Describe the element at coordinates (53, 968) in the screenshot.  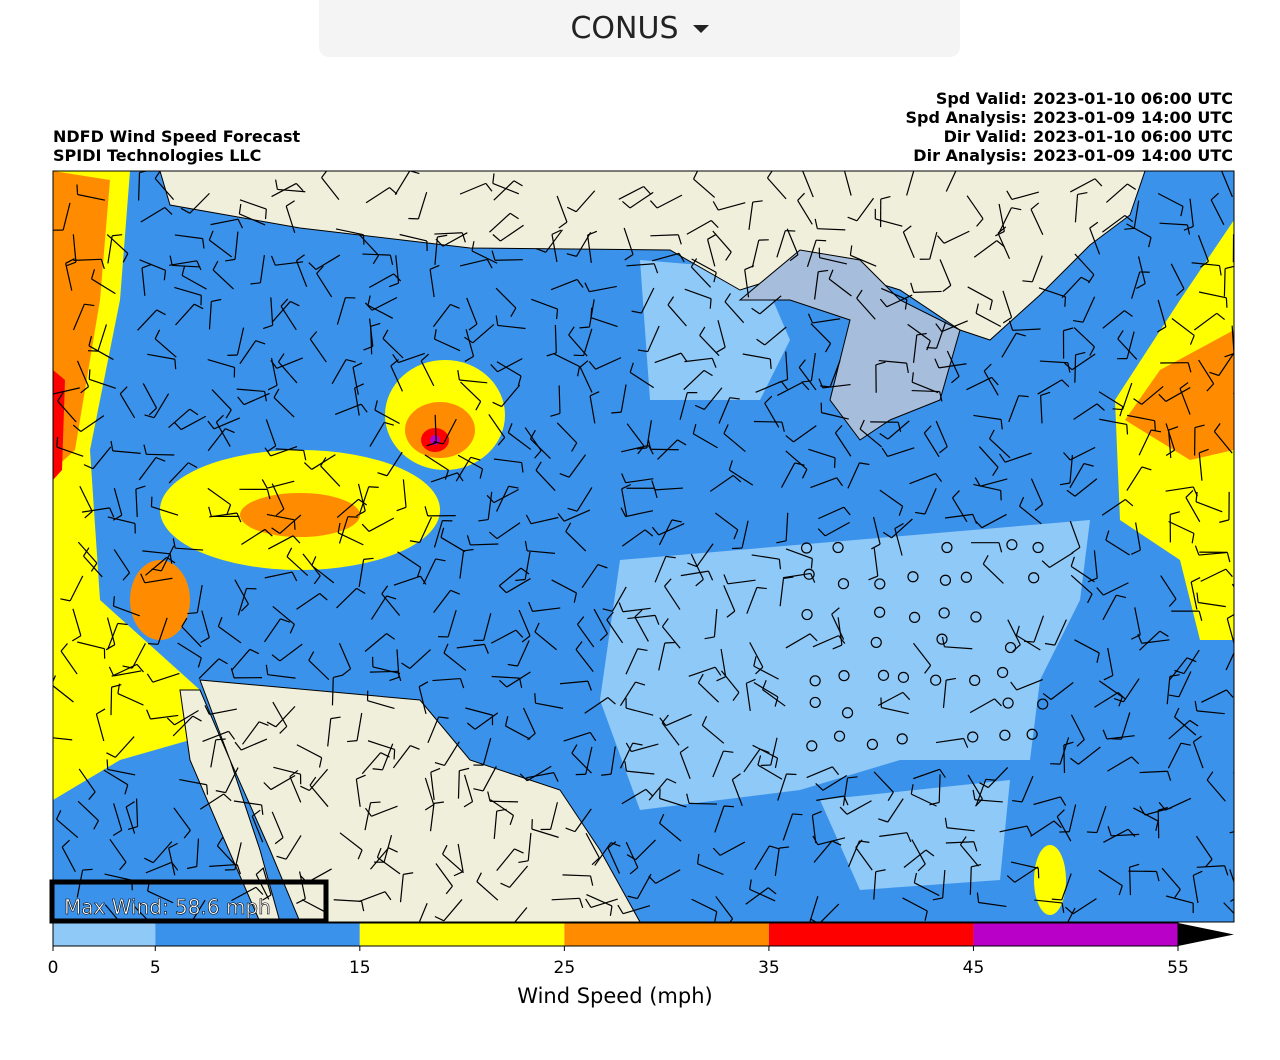
I see `colorbar-tick-label: 0` at that location.